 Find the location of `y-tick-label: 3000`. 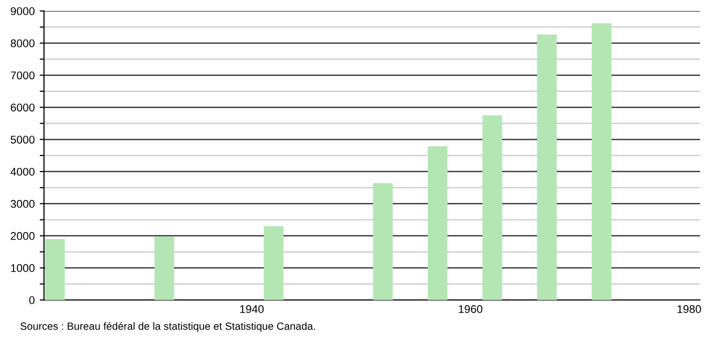

y-tick-label: 3000 is located at coordinates (22, 204).